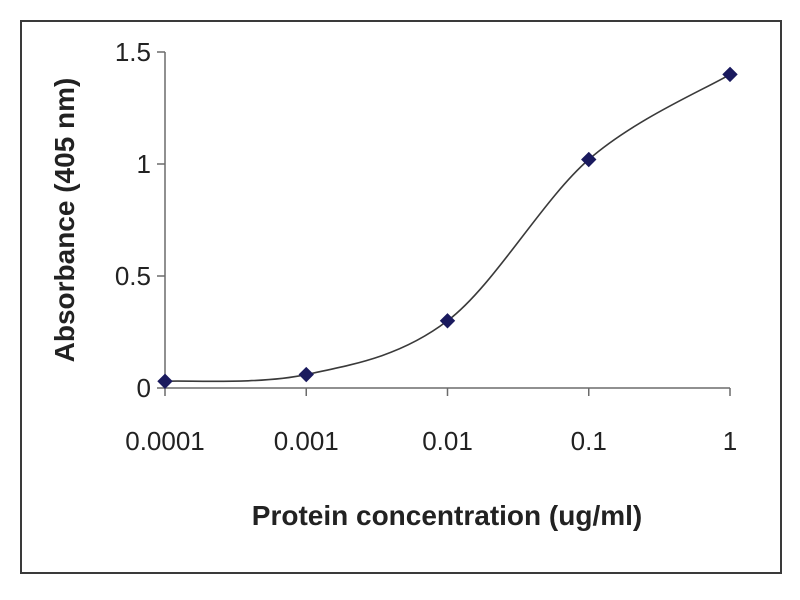 This screenshot has height=600, width=800. I want to click on y-tick-label: 1.5, so click(133, 52).